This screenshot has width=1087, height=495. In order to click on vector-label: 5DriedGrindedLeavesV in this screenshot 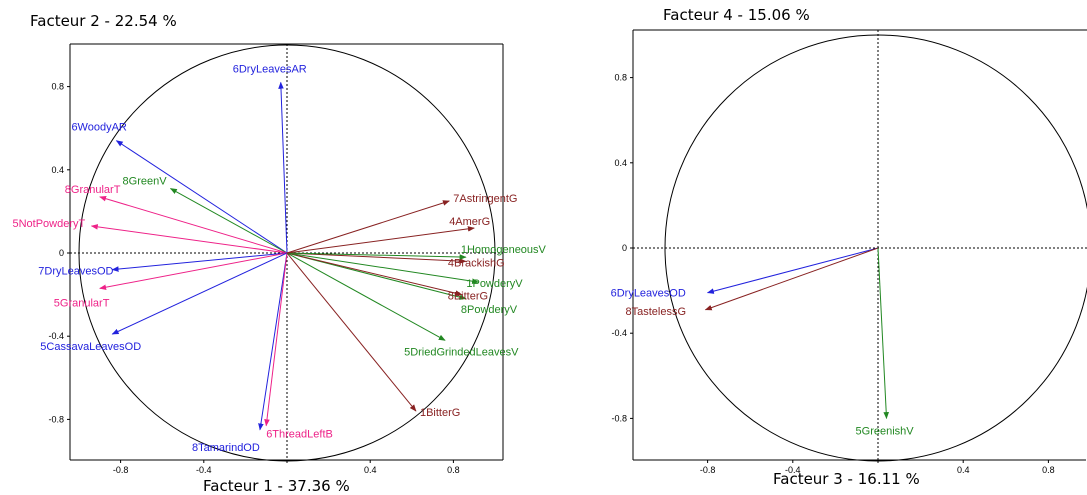, I will do `click(461, 352)`.